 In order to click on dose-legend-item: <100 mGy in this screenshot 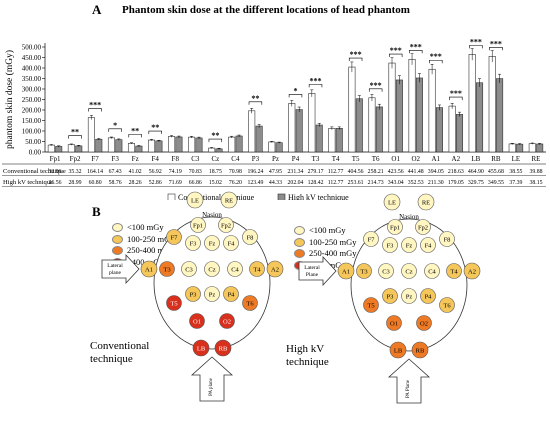, I will do `click(325, 231)`.